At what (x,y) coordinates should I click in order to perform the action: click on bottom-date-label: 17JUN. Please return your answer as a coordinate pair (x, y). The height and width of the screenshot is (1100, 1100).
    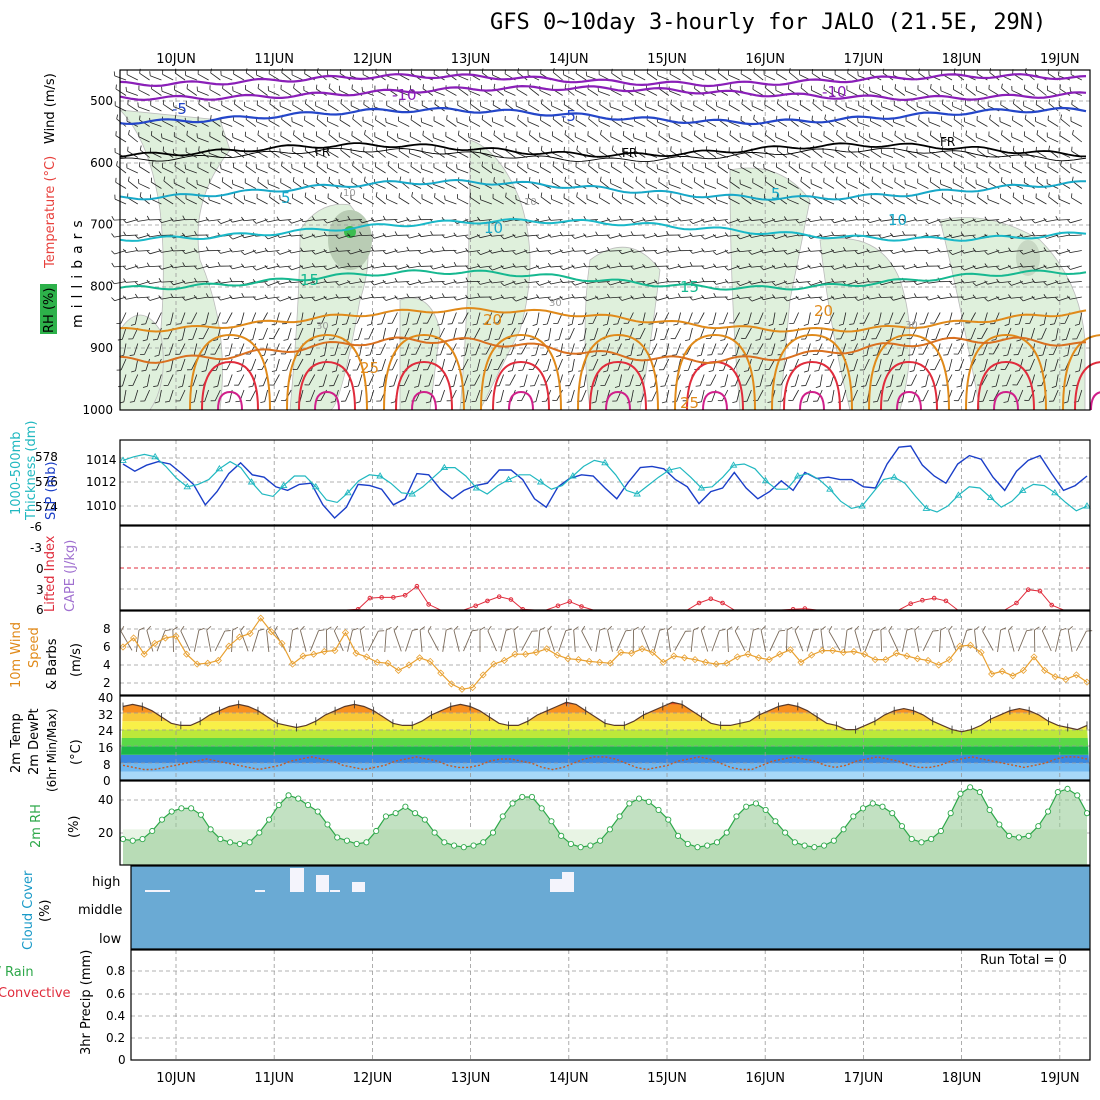
    Looking at the image, I should click on (864, 1078).